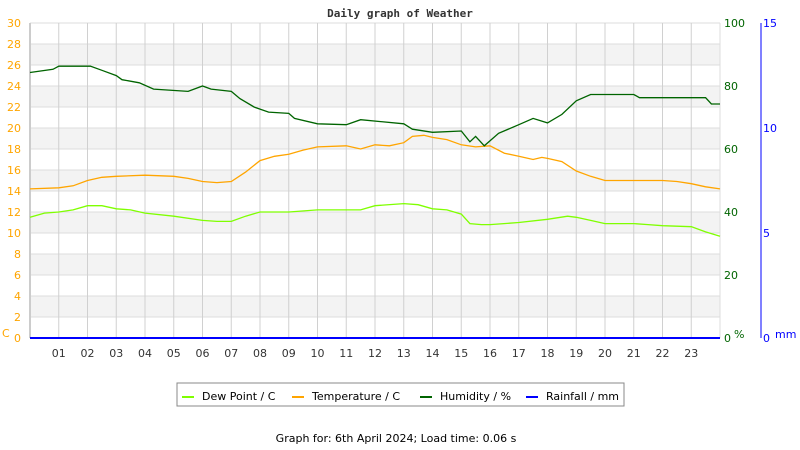  I want to click on x-tick-label: 15, so click(461, 353).